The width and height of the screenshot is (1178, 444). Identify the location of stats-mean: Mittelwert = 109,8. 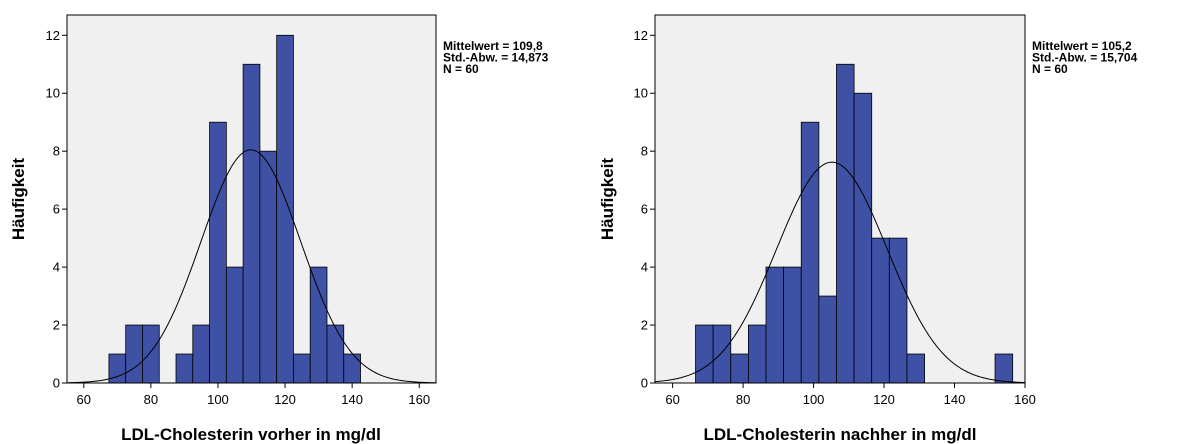
(493, 46).